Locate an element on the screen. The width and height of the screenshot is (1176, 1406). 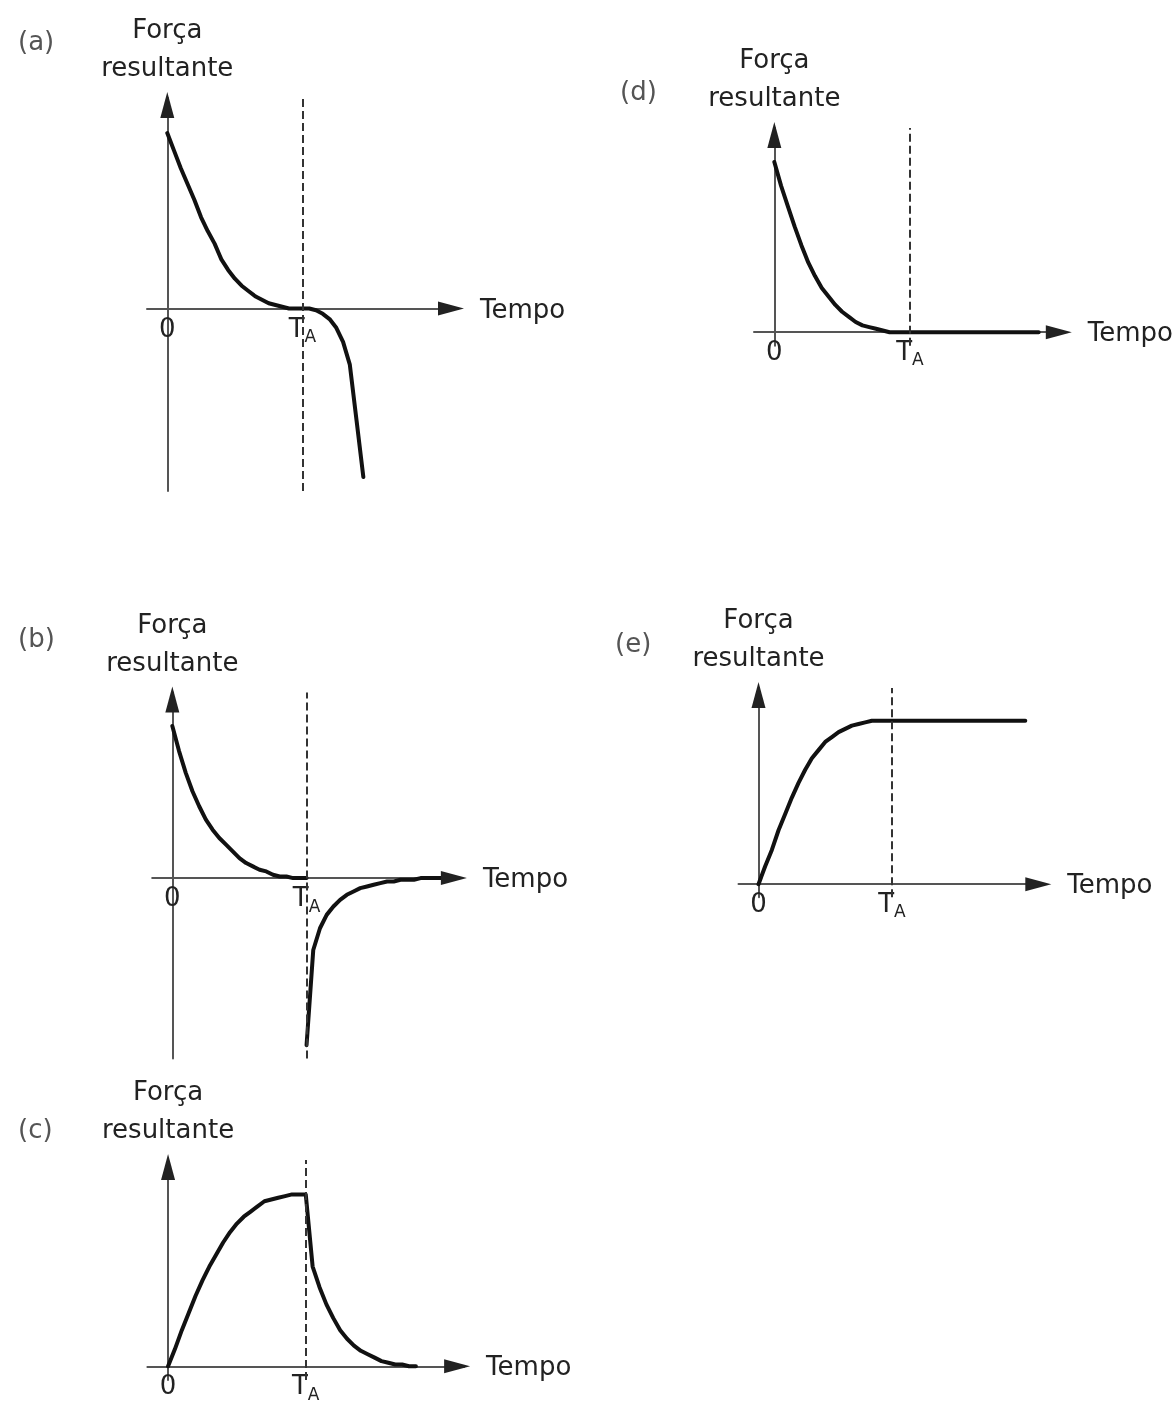
chart-title: (b) is located at coordinates (36, 638).